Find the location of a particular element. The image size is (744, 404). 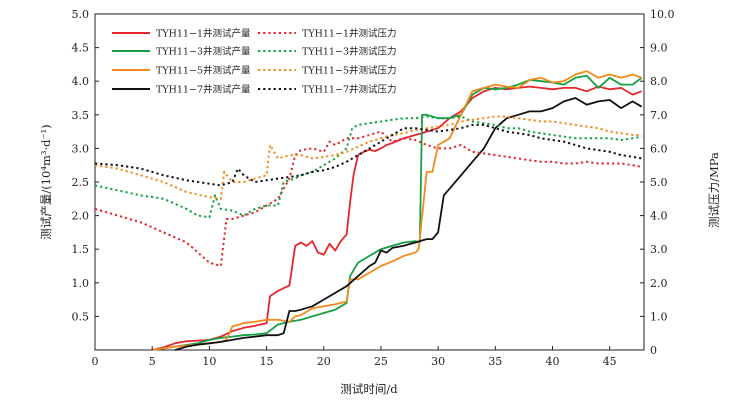

x-tick-label: 10 is located at coordinates (209, 361).